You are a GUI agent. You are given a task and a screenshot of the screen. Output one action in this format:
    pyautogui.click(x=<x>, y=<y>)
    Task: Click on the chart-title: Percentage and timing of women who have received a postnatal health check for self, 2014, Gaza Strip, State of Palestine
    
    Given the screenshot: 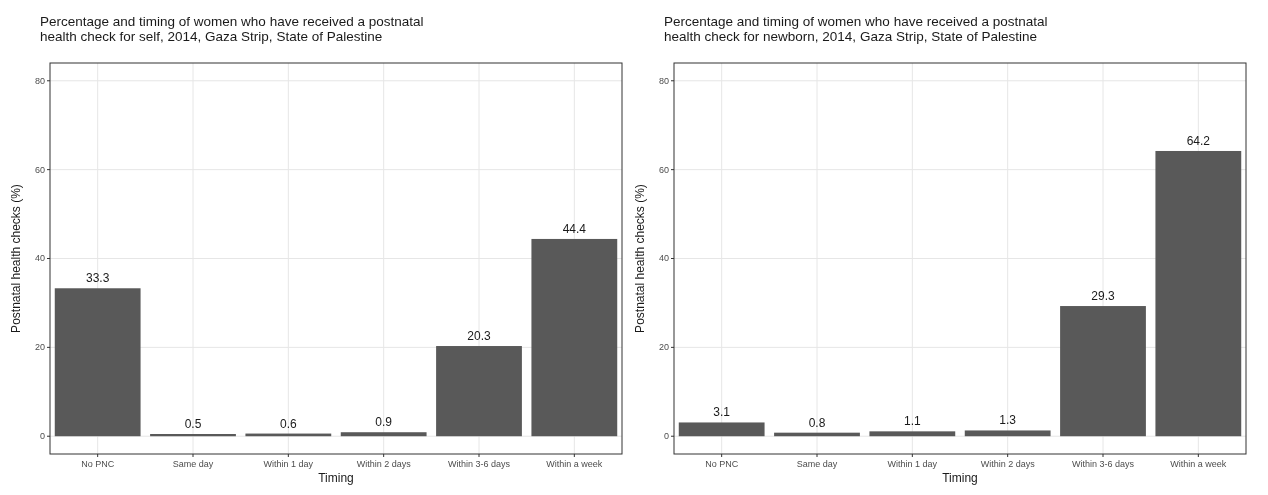 What is the action you would take?
    pyautogui.click(x=232, y=29)
    